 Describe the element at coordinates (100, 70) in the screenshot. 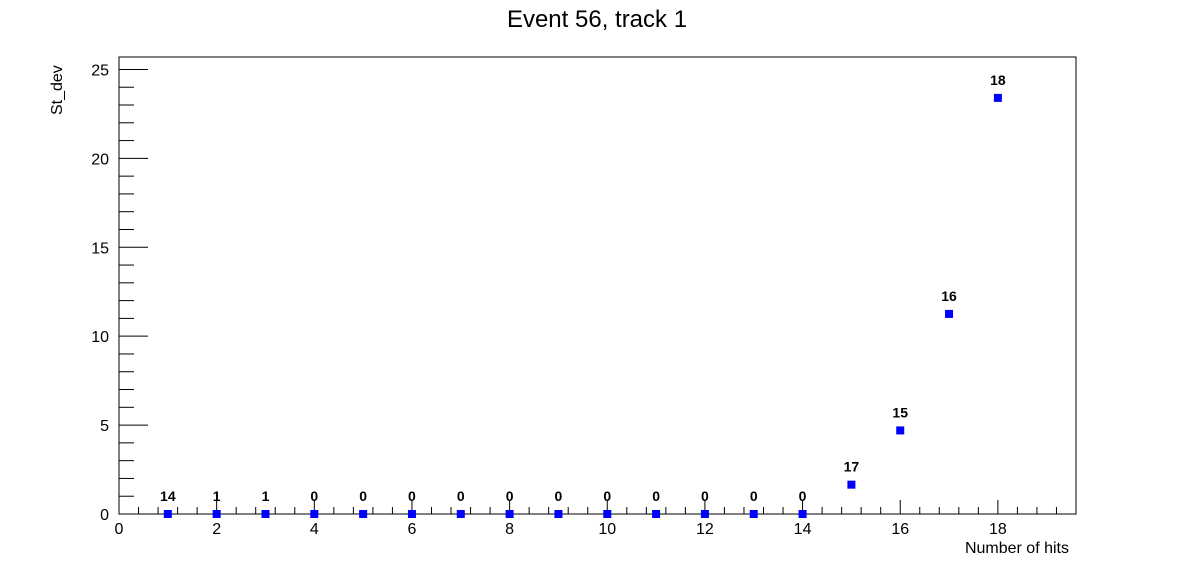

I see `y-tick-label: 25` at that location.